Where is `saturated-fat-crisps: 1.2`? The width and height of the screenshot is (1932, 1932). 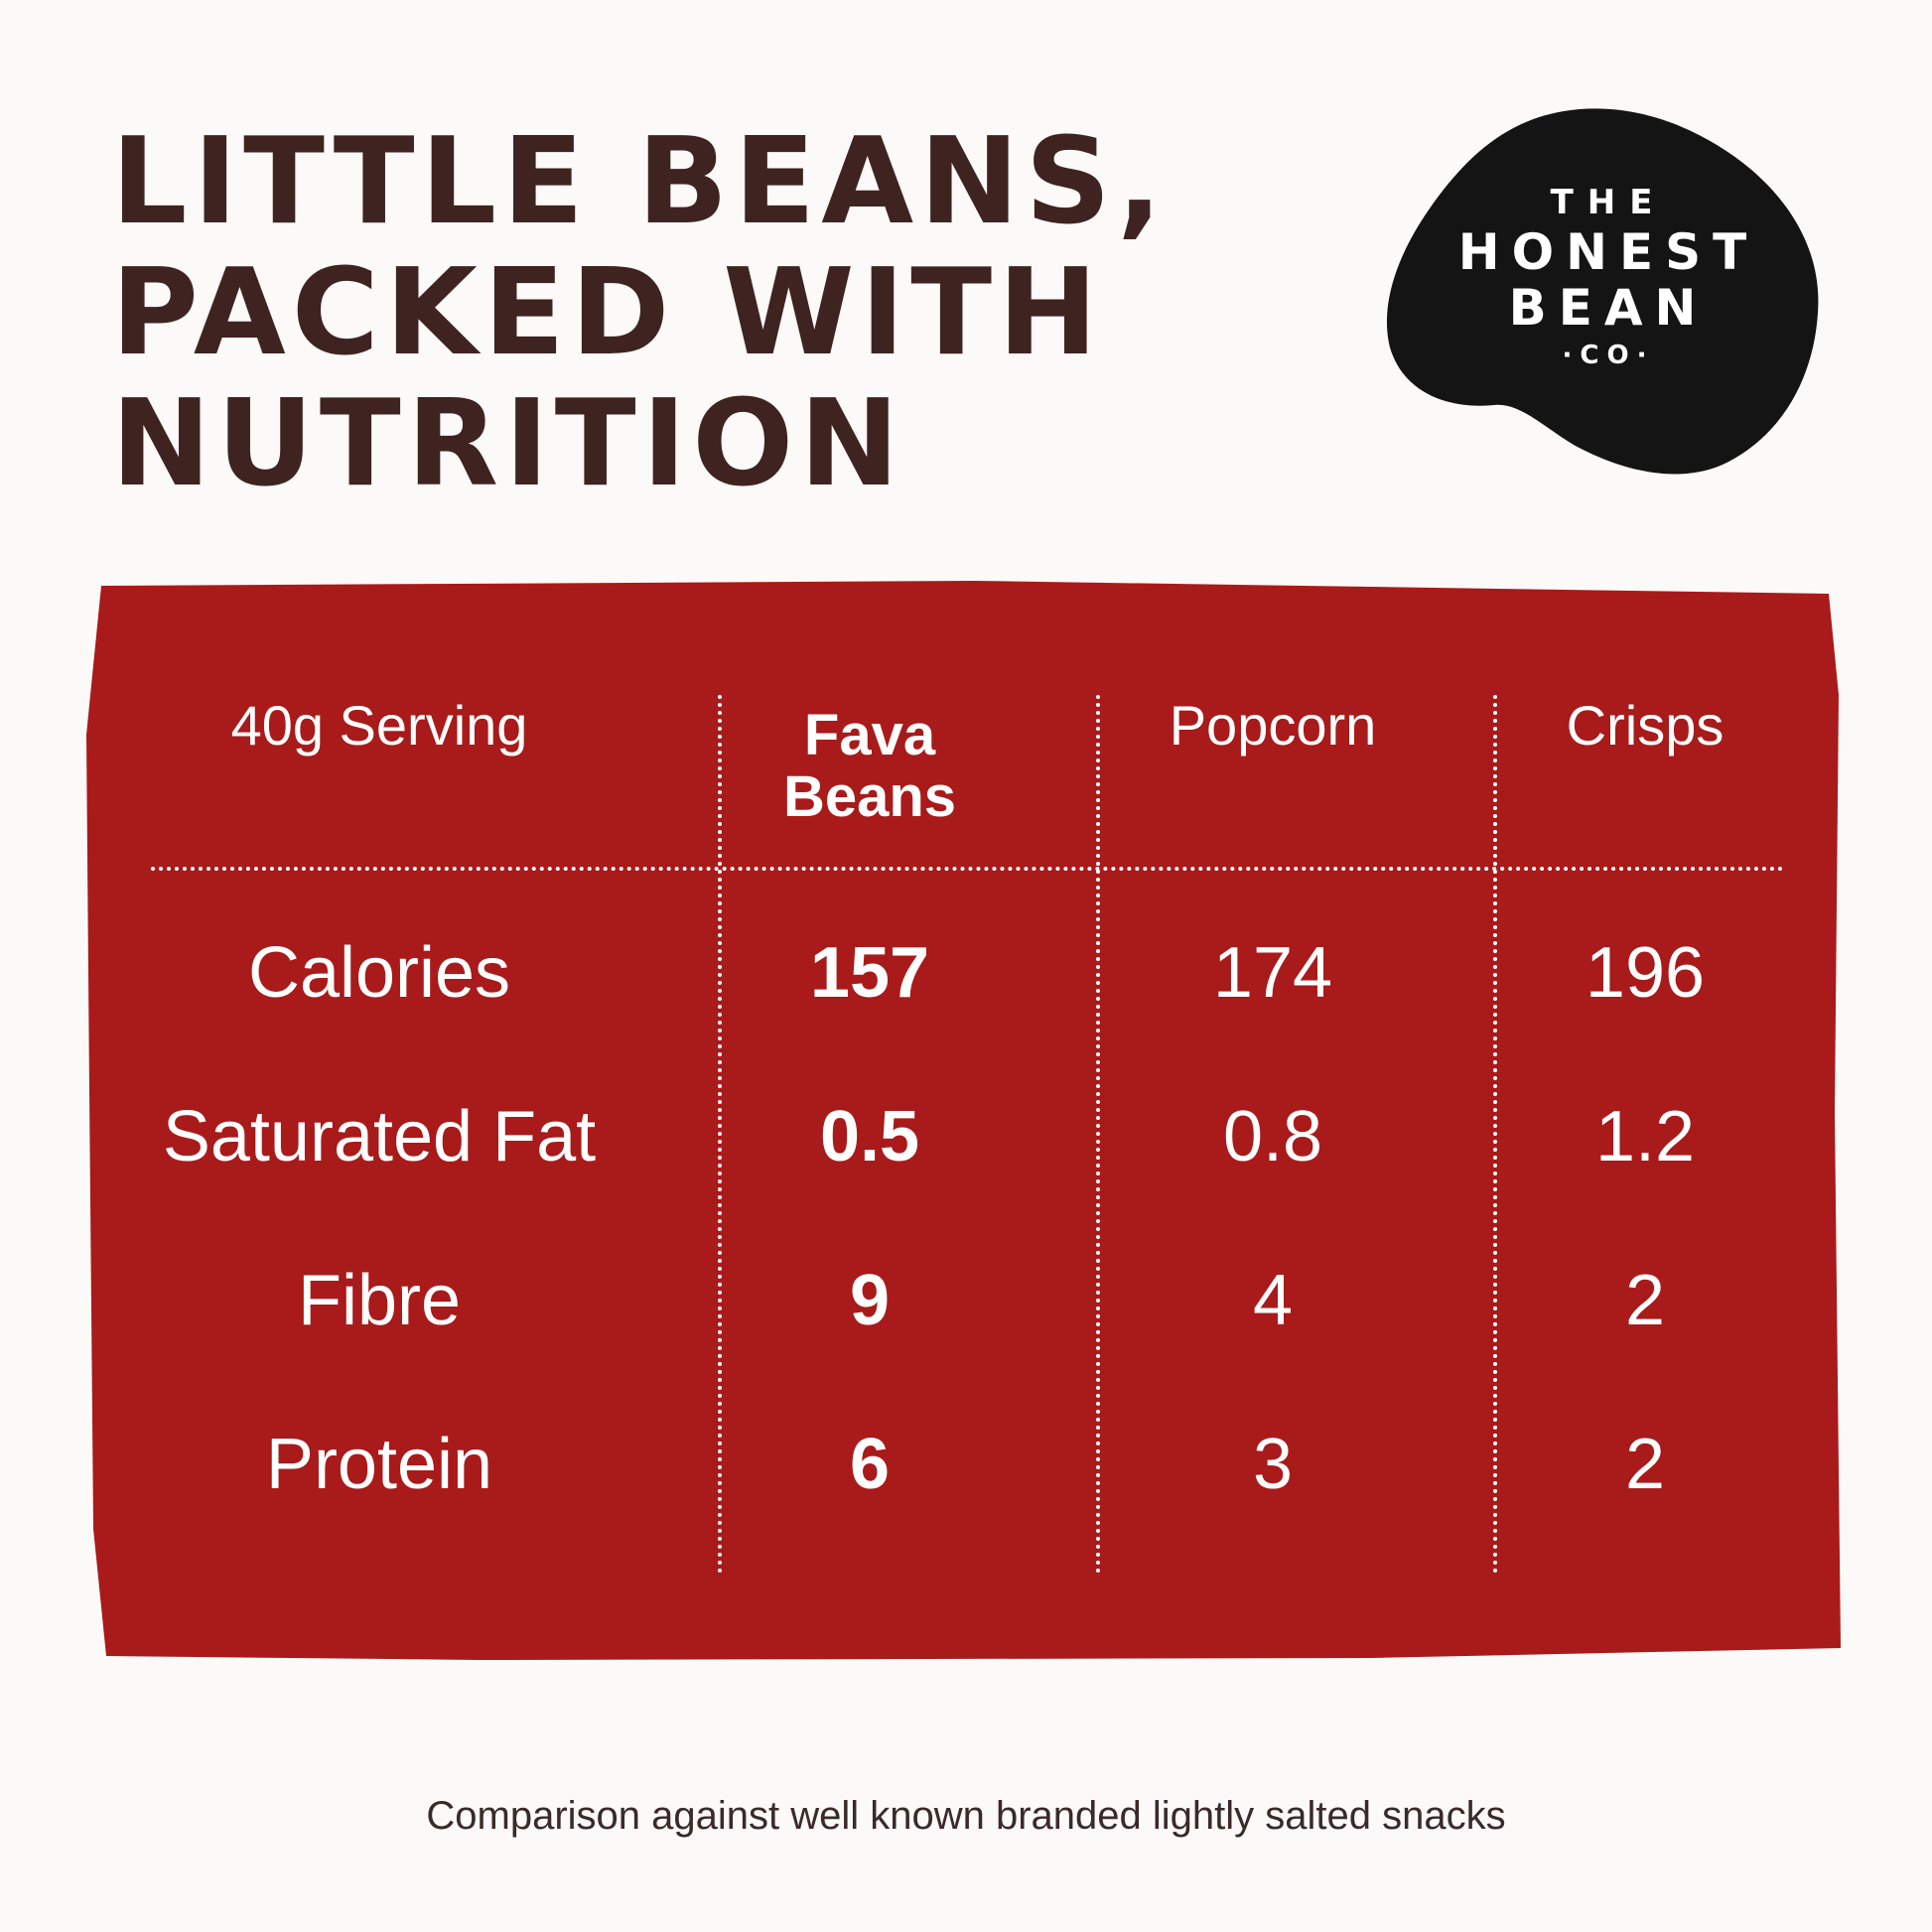 saturated-fat-crisps: 1.2 is located at coordinates (1645, 1136).